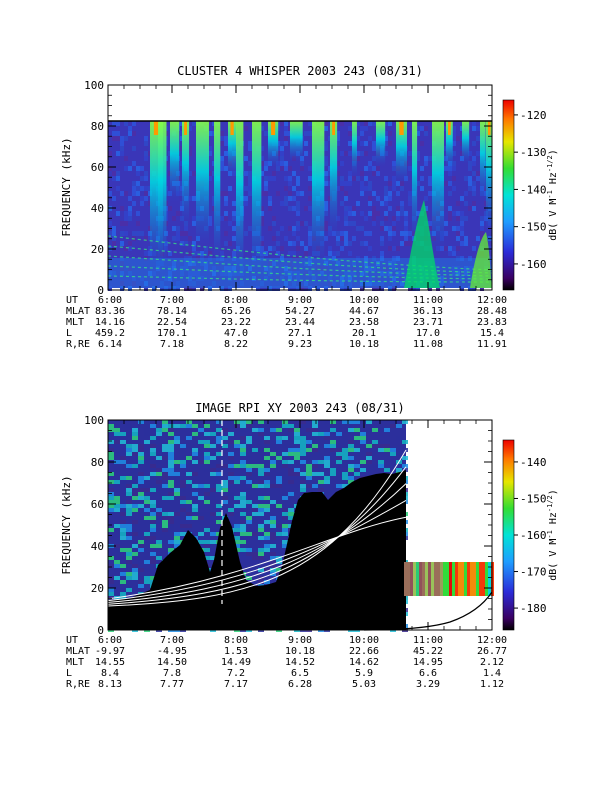 This screenshot has width=600, height=804. What do you see at coordinates (94, 85) in the screenshot?
I see `y-tick-label: 100` at bounding box center [94, 85].